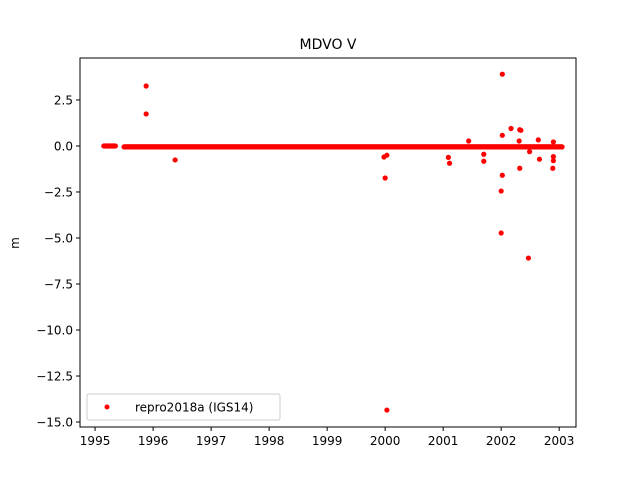  I want to click on x-tick-label: 2002, so click(501, 441).